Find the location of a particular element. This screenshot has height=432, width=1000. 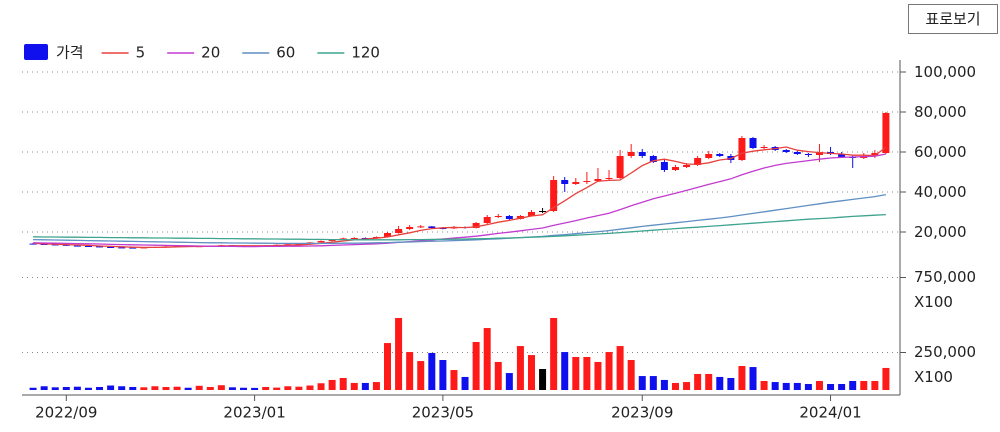

x-tick-label: 2024/01 is located at coordinates (830, 413).